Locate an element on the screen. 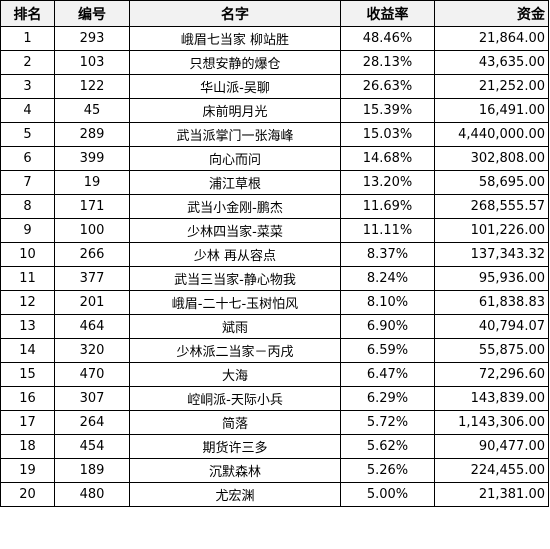  table-row: 8 171 武当小金刚-鹏杰 11.69% 268,555.57 is located at coordinates (274, 206).